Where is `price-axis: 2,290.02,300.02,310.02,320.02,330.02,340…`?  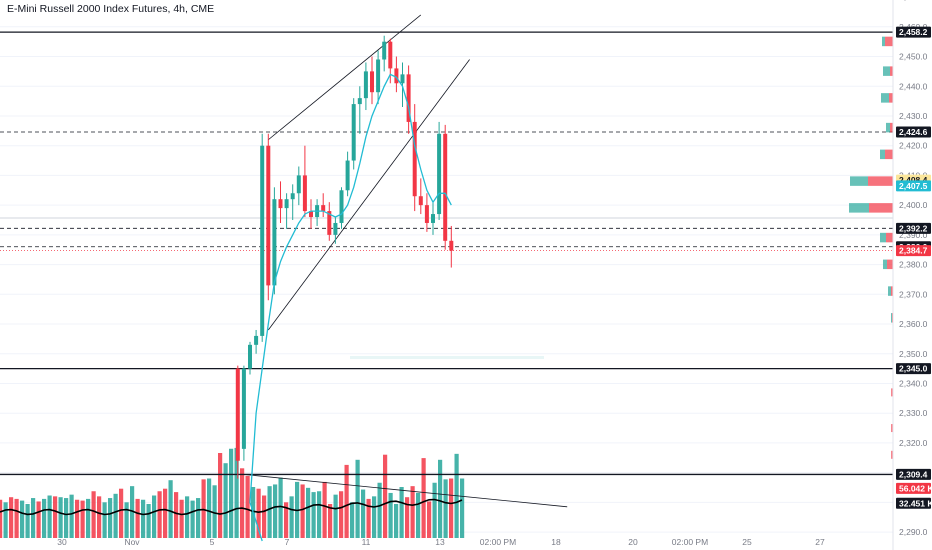
price-axis: 2,290.02,300.02,310.02,320.02,330.02,340… is located at coordinates (910, 275).